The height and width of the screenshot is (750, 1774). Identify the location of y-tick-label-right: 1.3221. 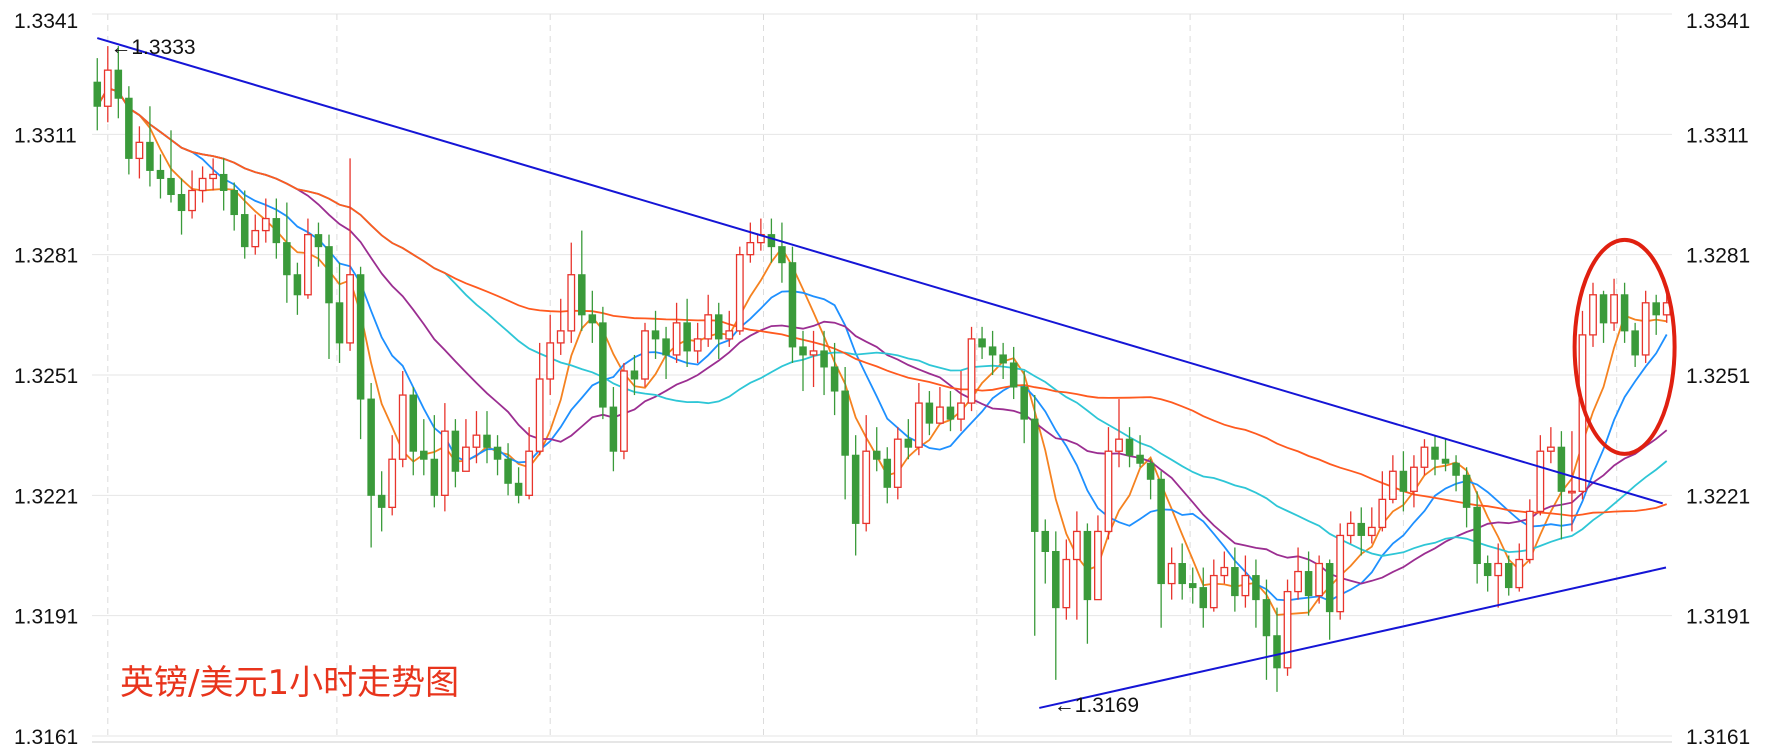
(1718, 496).